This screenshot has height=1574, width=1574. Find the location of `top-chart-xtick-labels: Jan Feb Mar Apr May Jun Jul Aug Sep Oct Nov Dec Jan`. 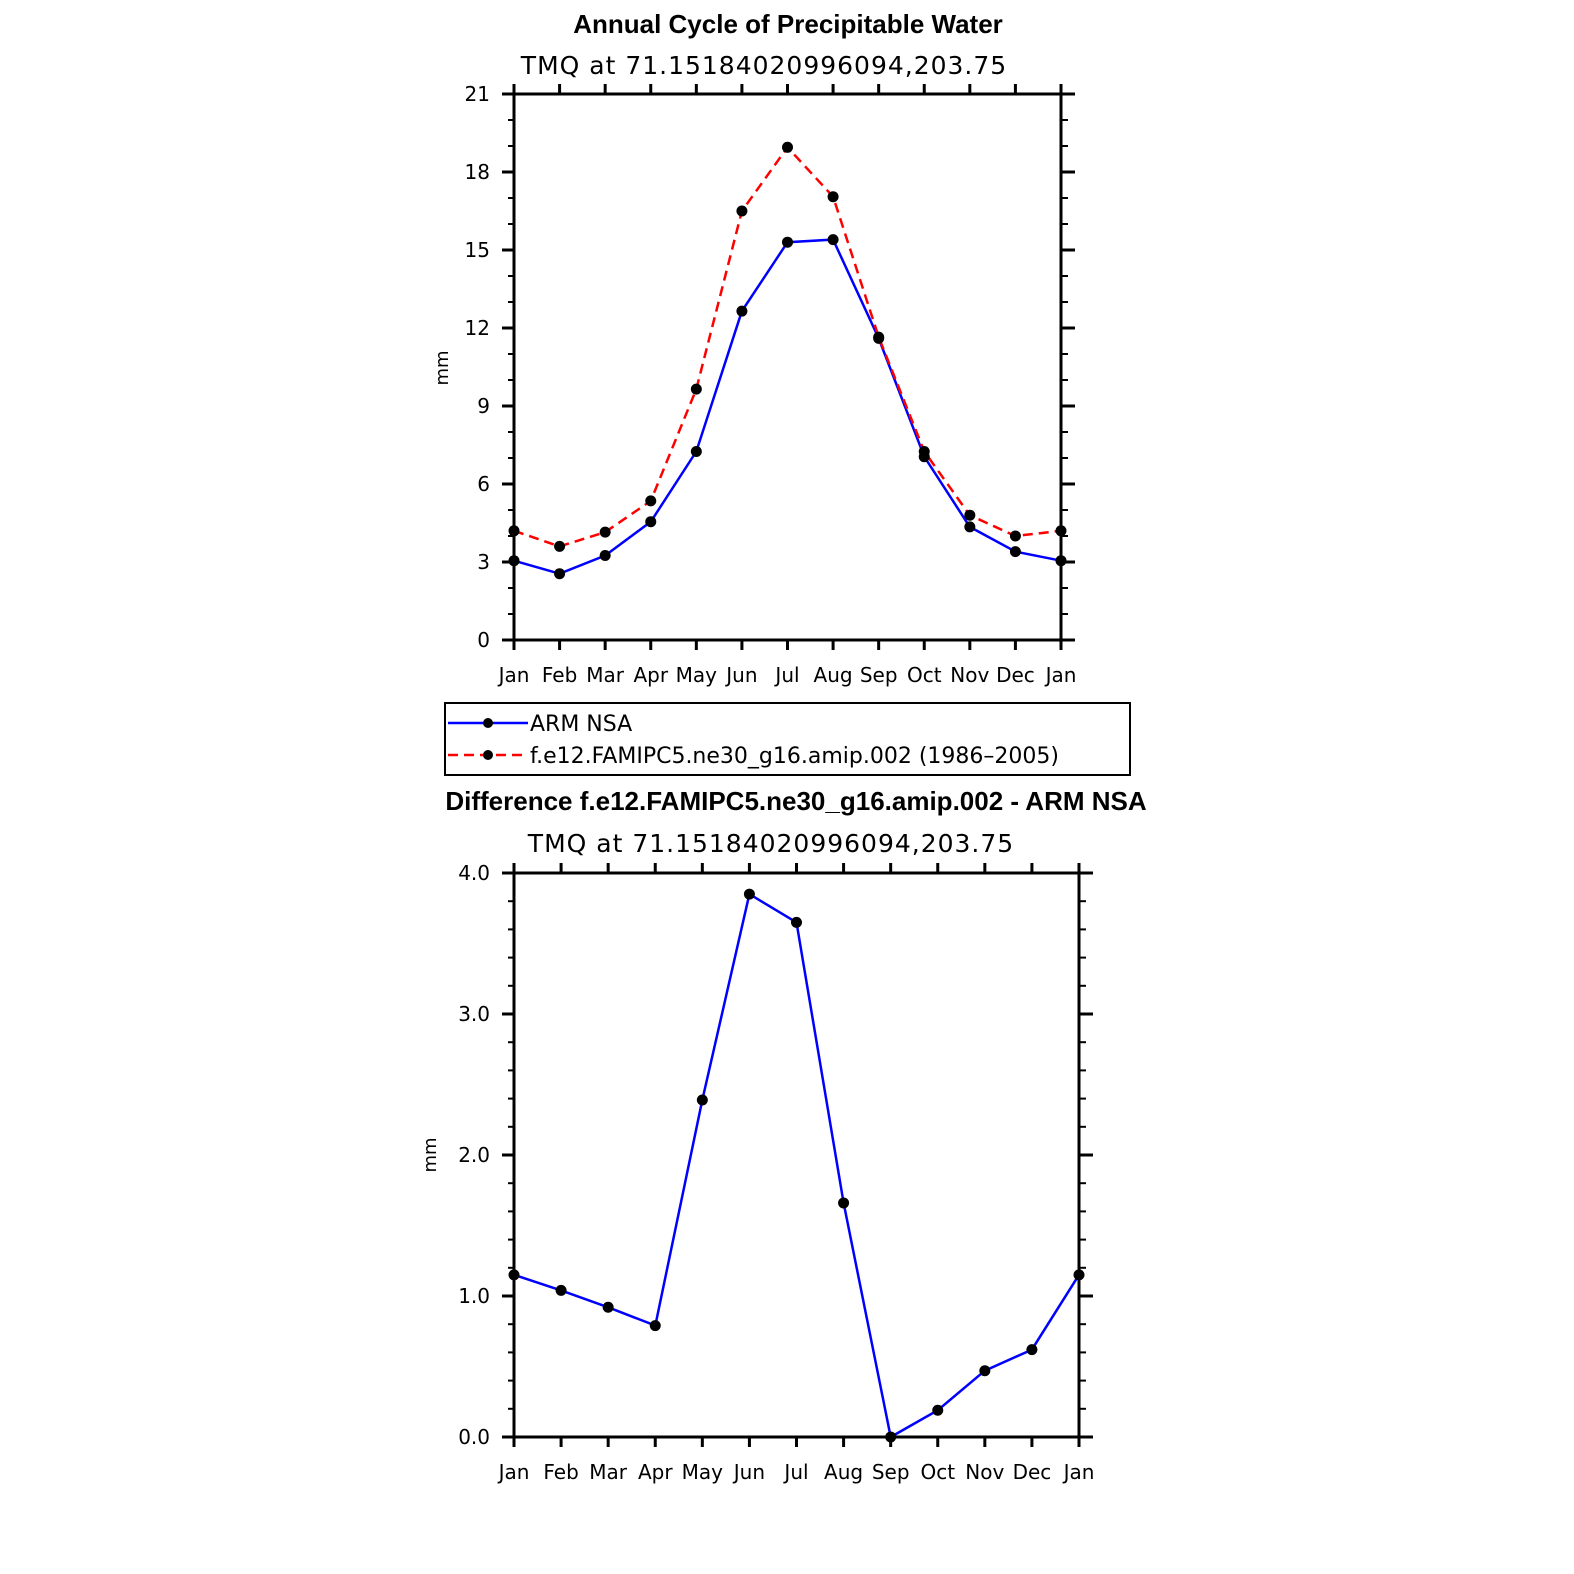

top-chart-xtick-labels: Jan Feb Mar Apr May Jun Jul Aug Sep Oct Nov Dec Jan is located at coordinates (787, 675).